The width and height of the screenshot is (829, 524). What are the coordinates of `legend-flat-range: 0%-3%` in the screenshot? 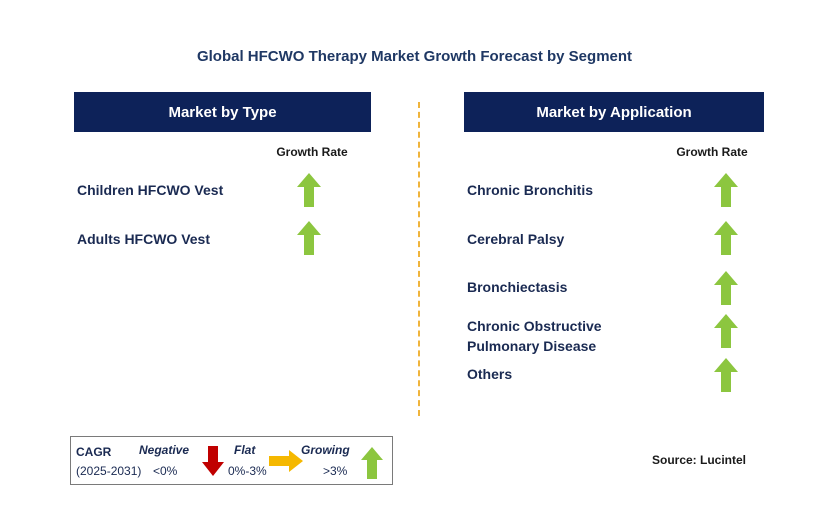 It's located at (247, 471).